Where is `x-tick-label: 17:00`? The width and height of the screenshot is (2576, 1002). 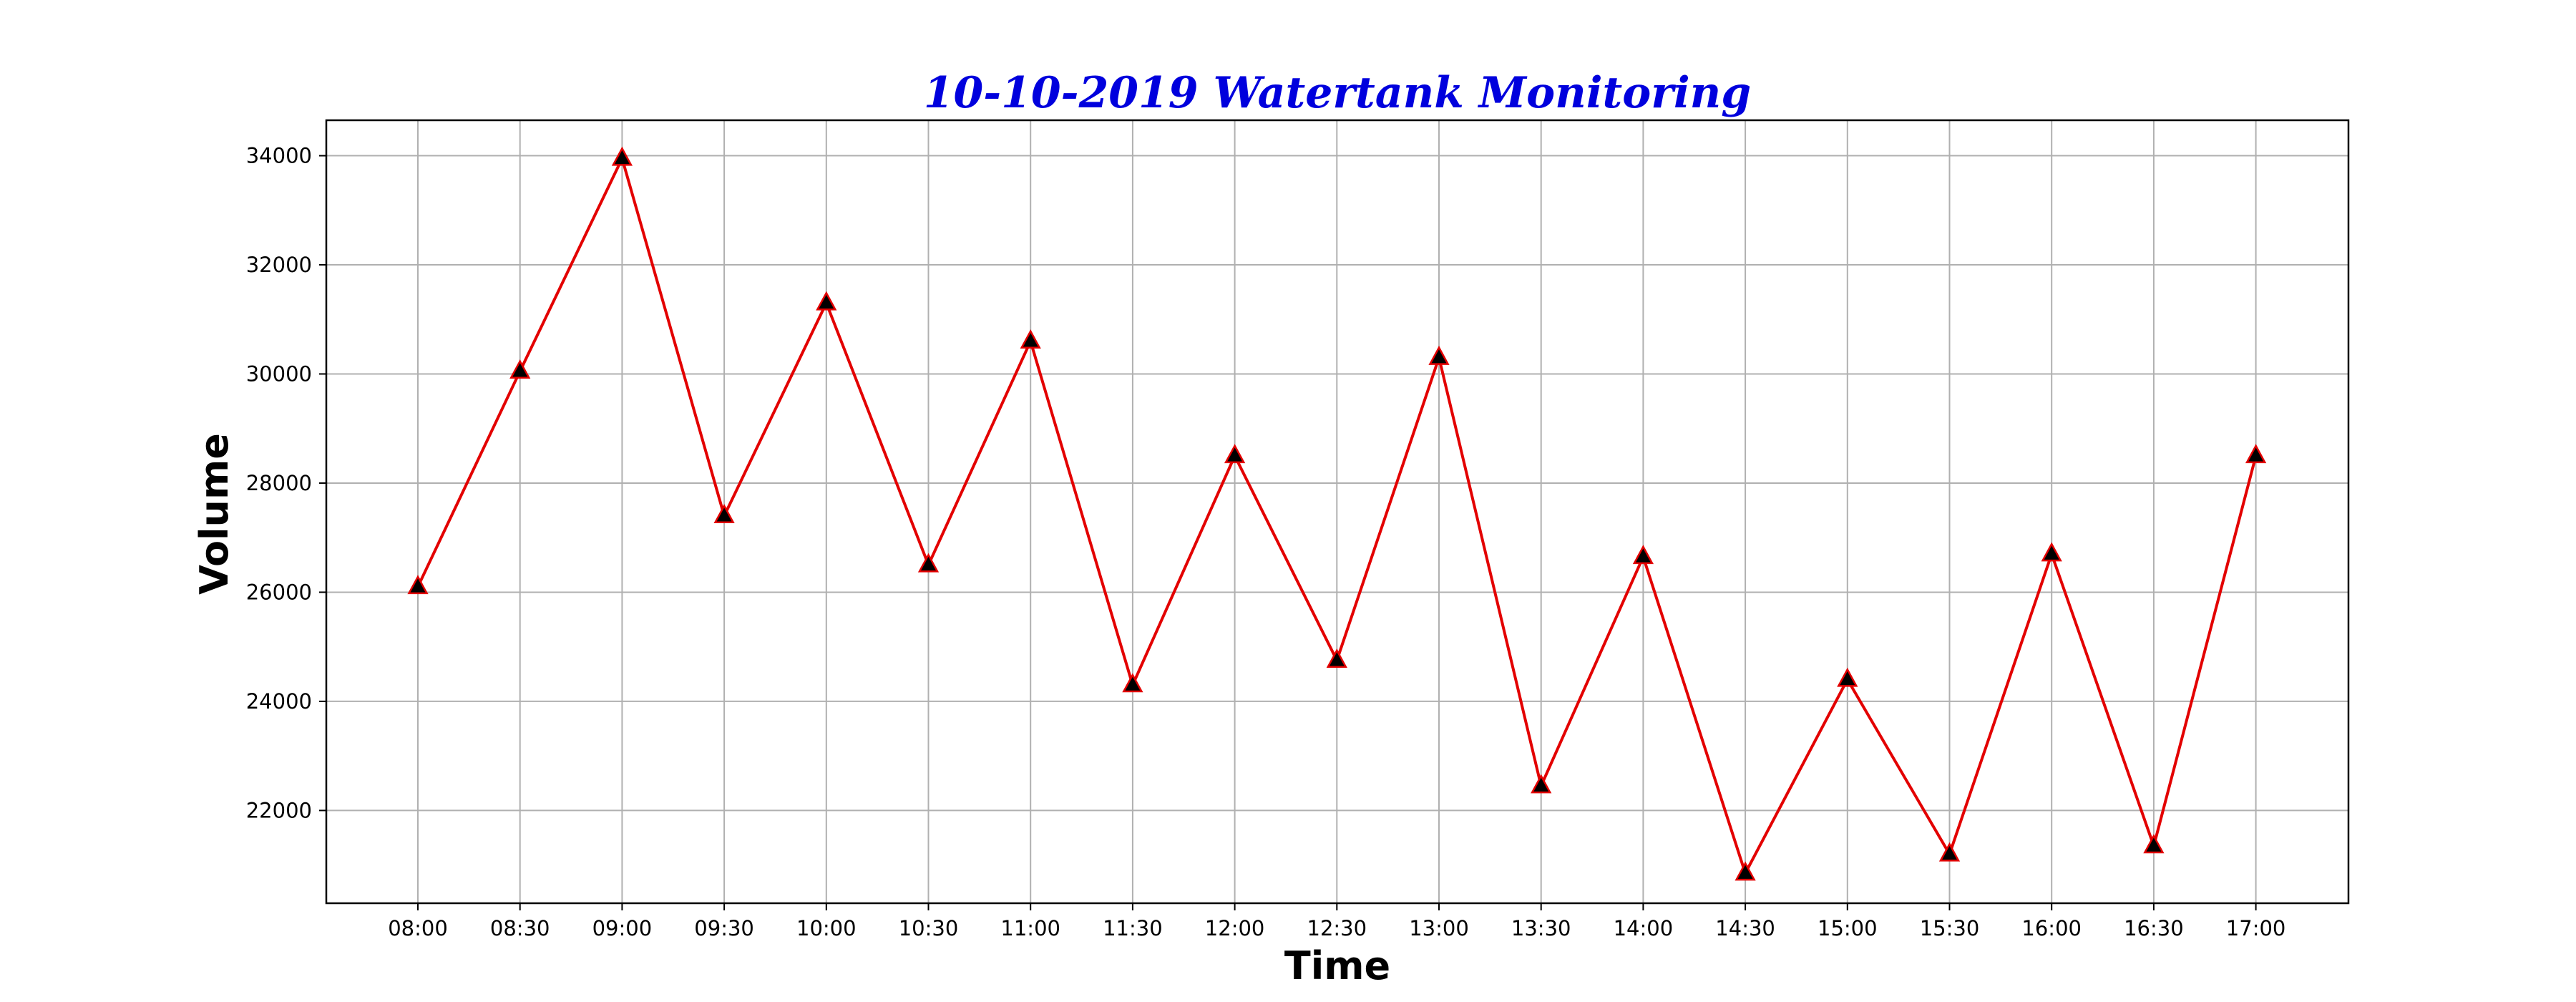 x-tick-label: 17:00 is located at coordinates (2256, 928).